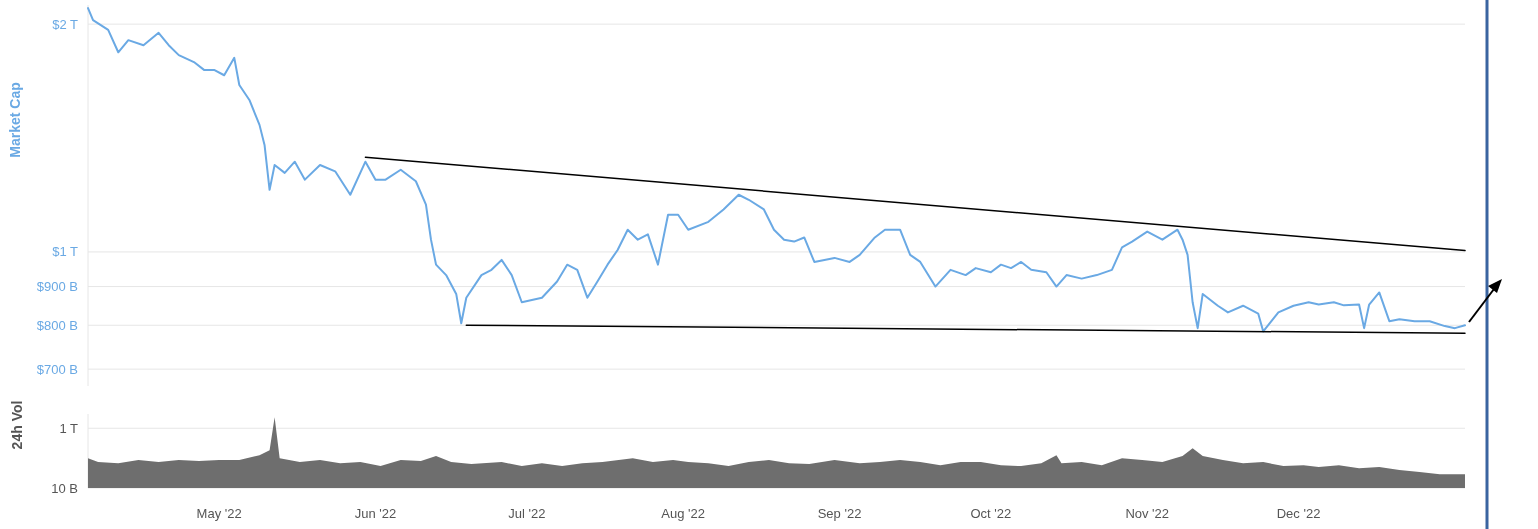 The height and width of the screenshot is (529, 1538). I want to click on x-tick-label: Dec '22, so click(1298, 513).